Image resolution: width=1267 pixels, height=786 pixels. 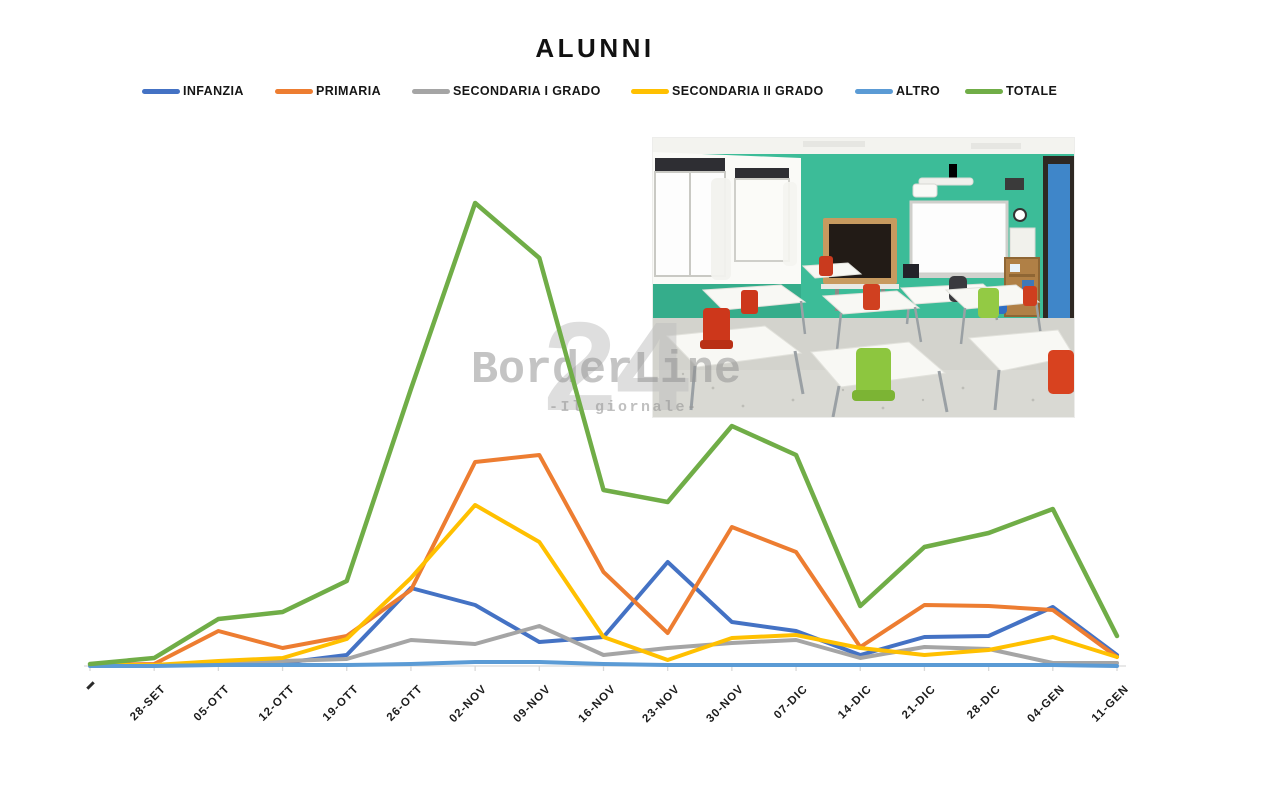 What do you see at coordinates (984, 702) in the screenshot?
I see `x-tick-label-28-dic: 28-DIC` at bounding box center [984, 702].